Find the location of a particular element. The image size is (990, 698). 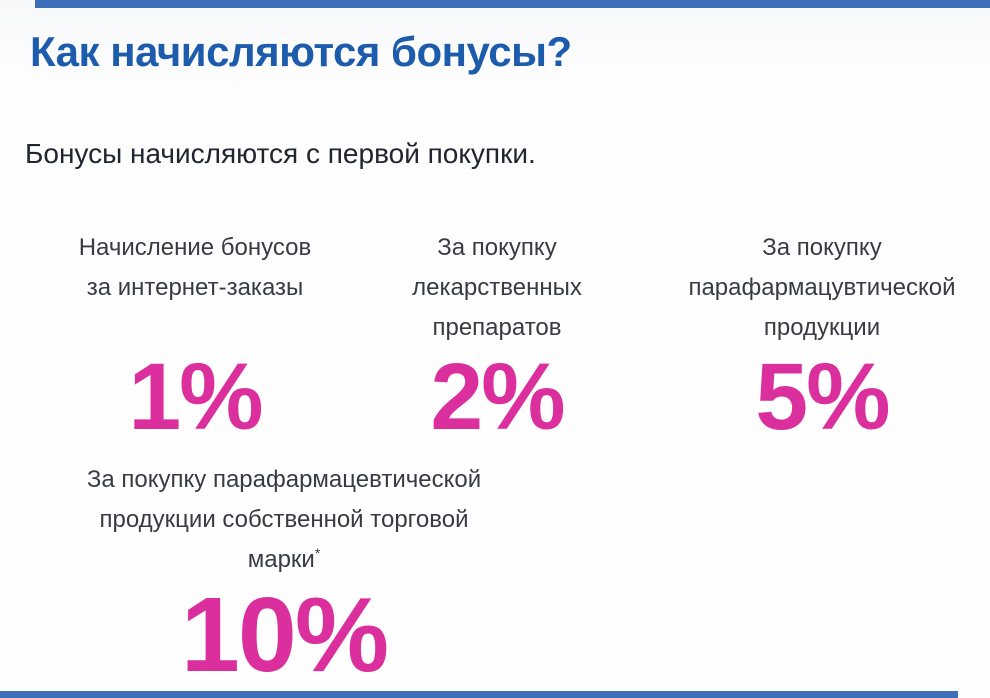

label-line: За покупку парафармацевтической is located at coordinates (284, 479).